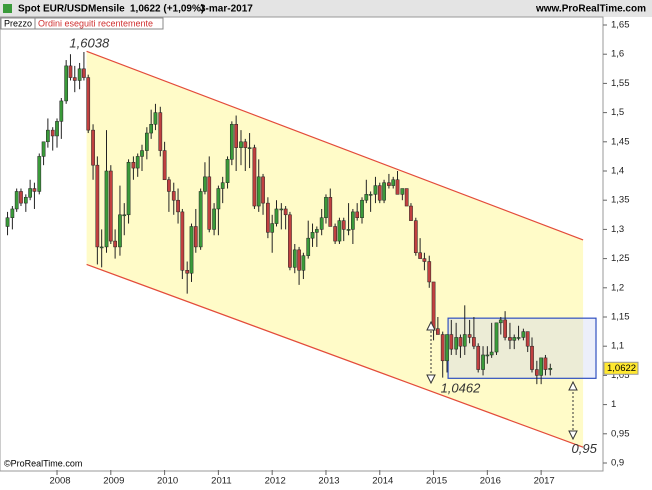 Image resolution: width=652 pixels, height=490 pixels. What do you see at coordinates (53, 9) in the screenshot?
I see `symbol: Spot EUR/USD` at bounding box center [53, 9].